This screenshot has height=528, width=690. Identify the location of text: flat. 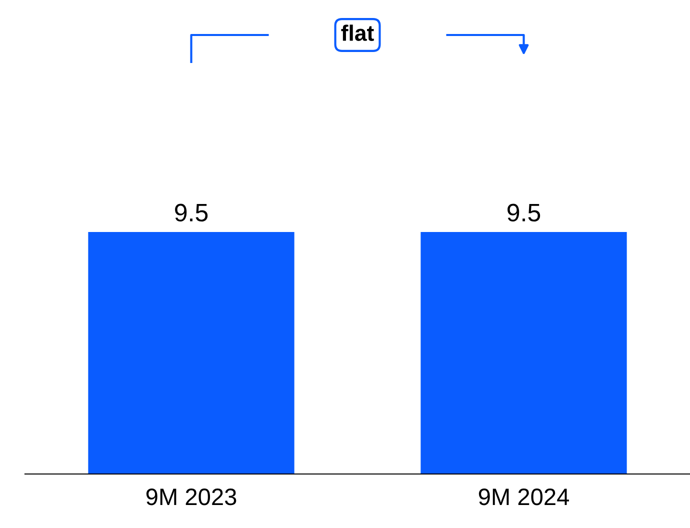
(357, 32).